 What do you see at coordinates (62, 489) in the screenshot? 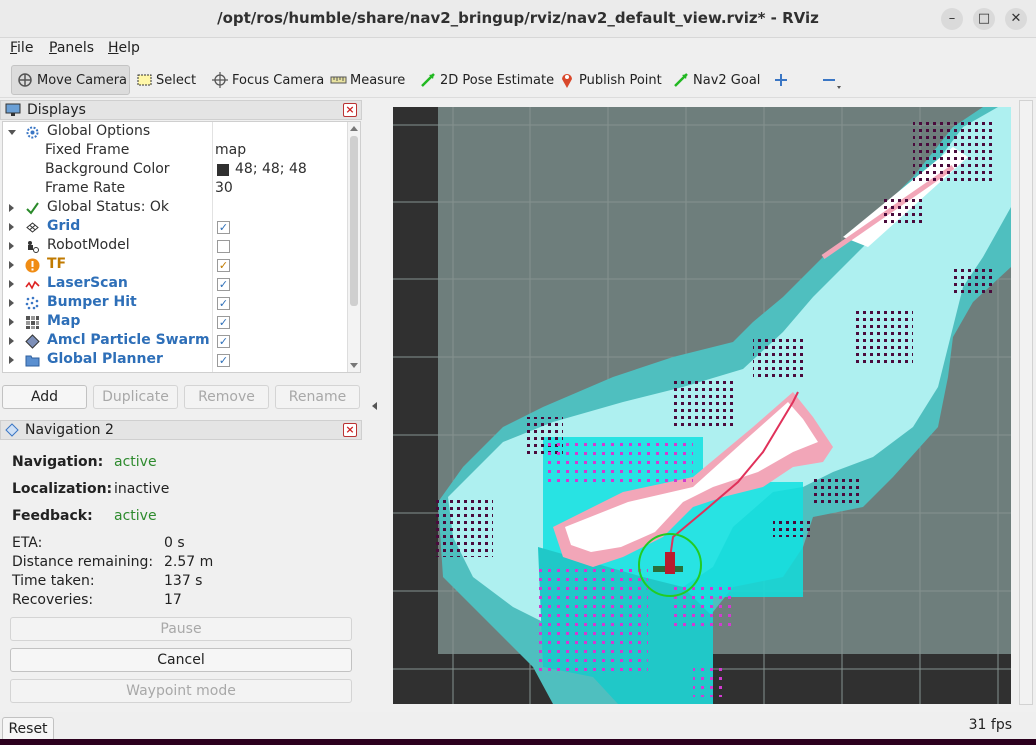
I see `localization-label: Localization:` at bounding box center [62, 489].